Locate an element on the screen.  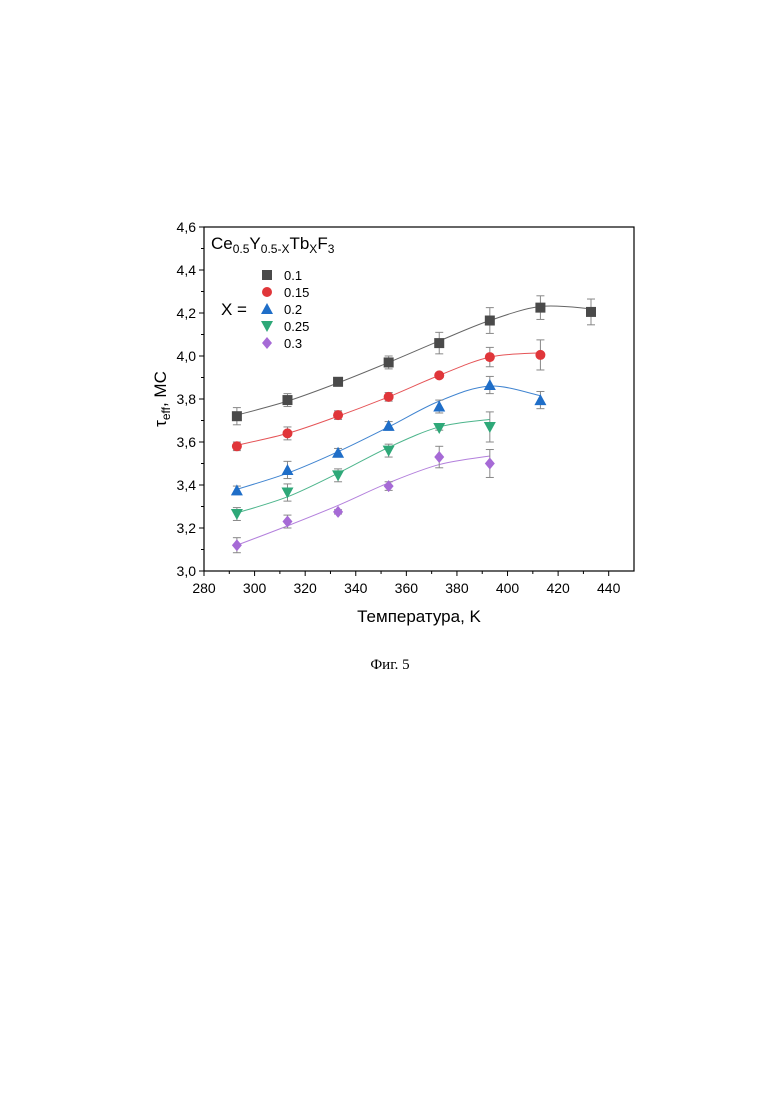
figure-caption: Фиг. 5 is located at coordinates (390, 665).